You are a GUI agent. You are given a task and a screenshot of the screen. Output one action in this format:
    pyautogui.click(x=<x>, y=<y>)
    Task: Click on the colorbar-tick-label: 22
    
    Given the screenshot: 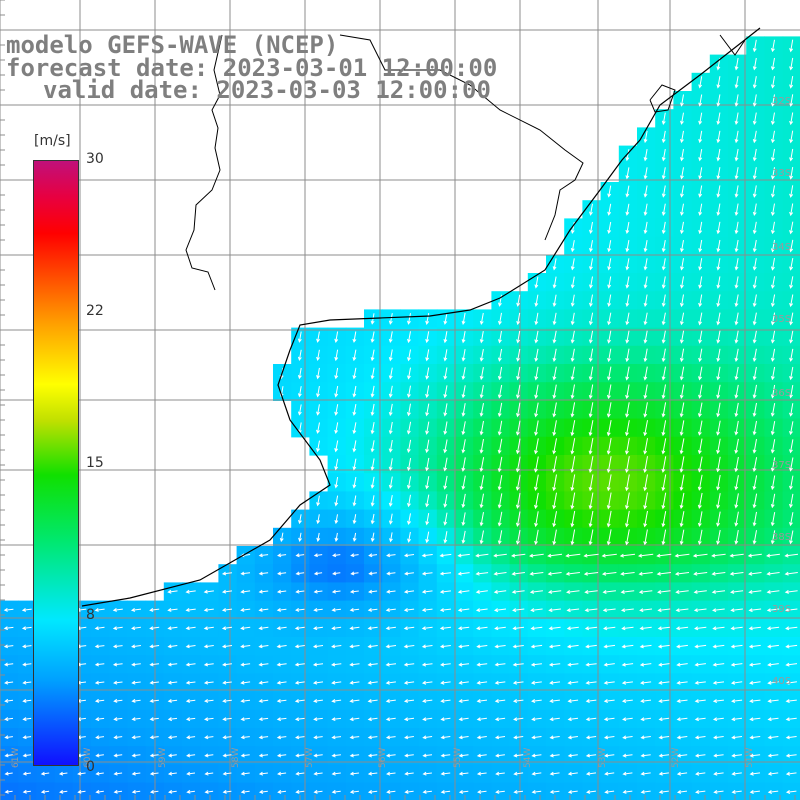 What is the action you would take?
    pyautogui.click(x=95, y=311)
    